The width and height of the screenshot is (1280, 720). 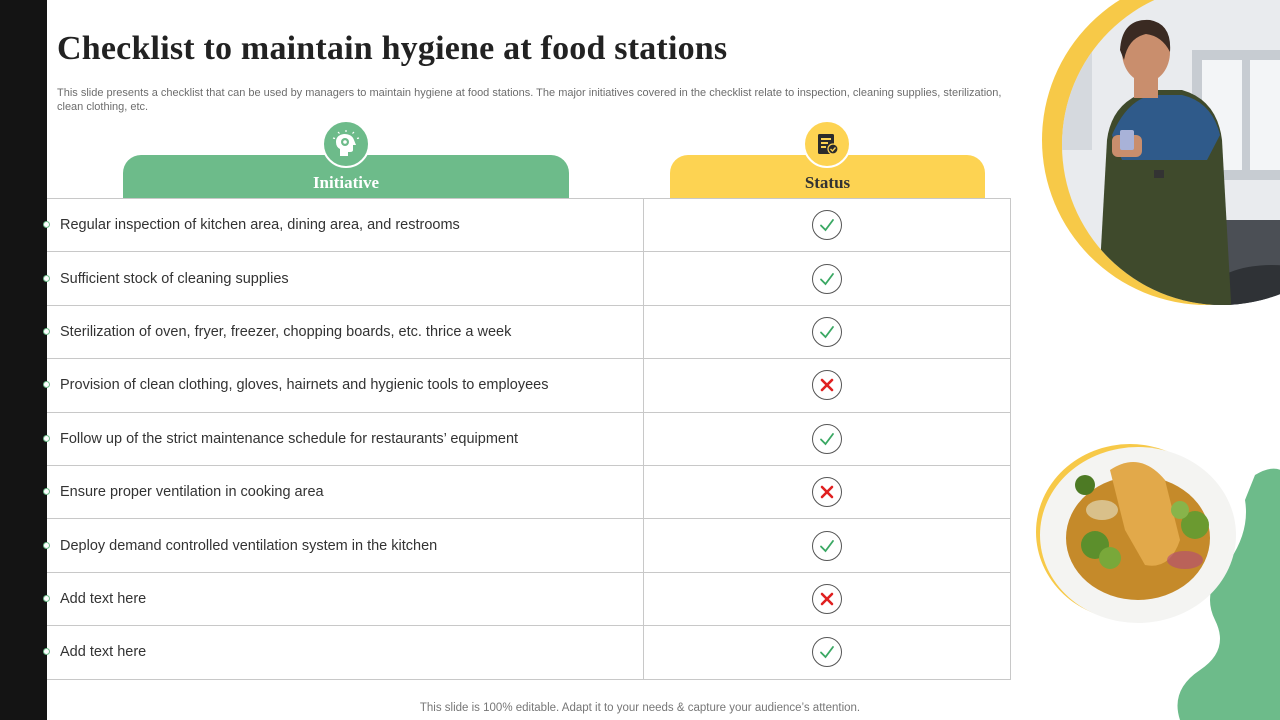 What do you see at coordinates (23, 360) in the screenshot?
I see `left-sidebar-bar` at bounding box center [23, 360].